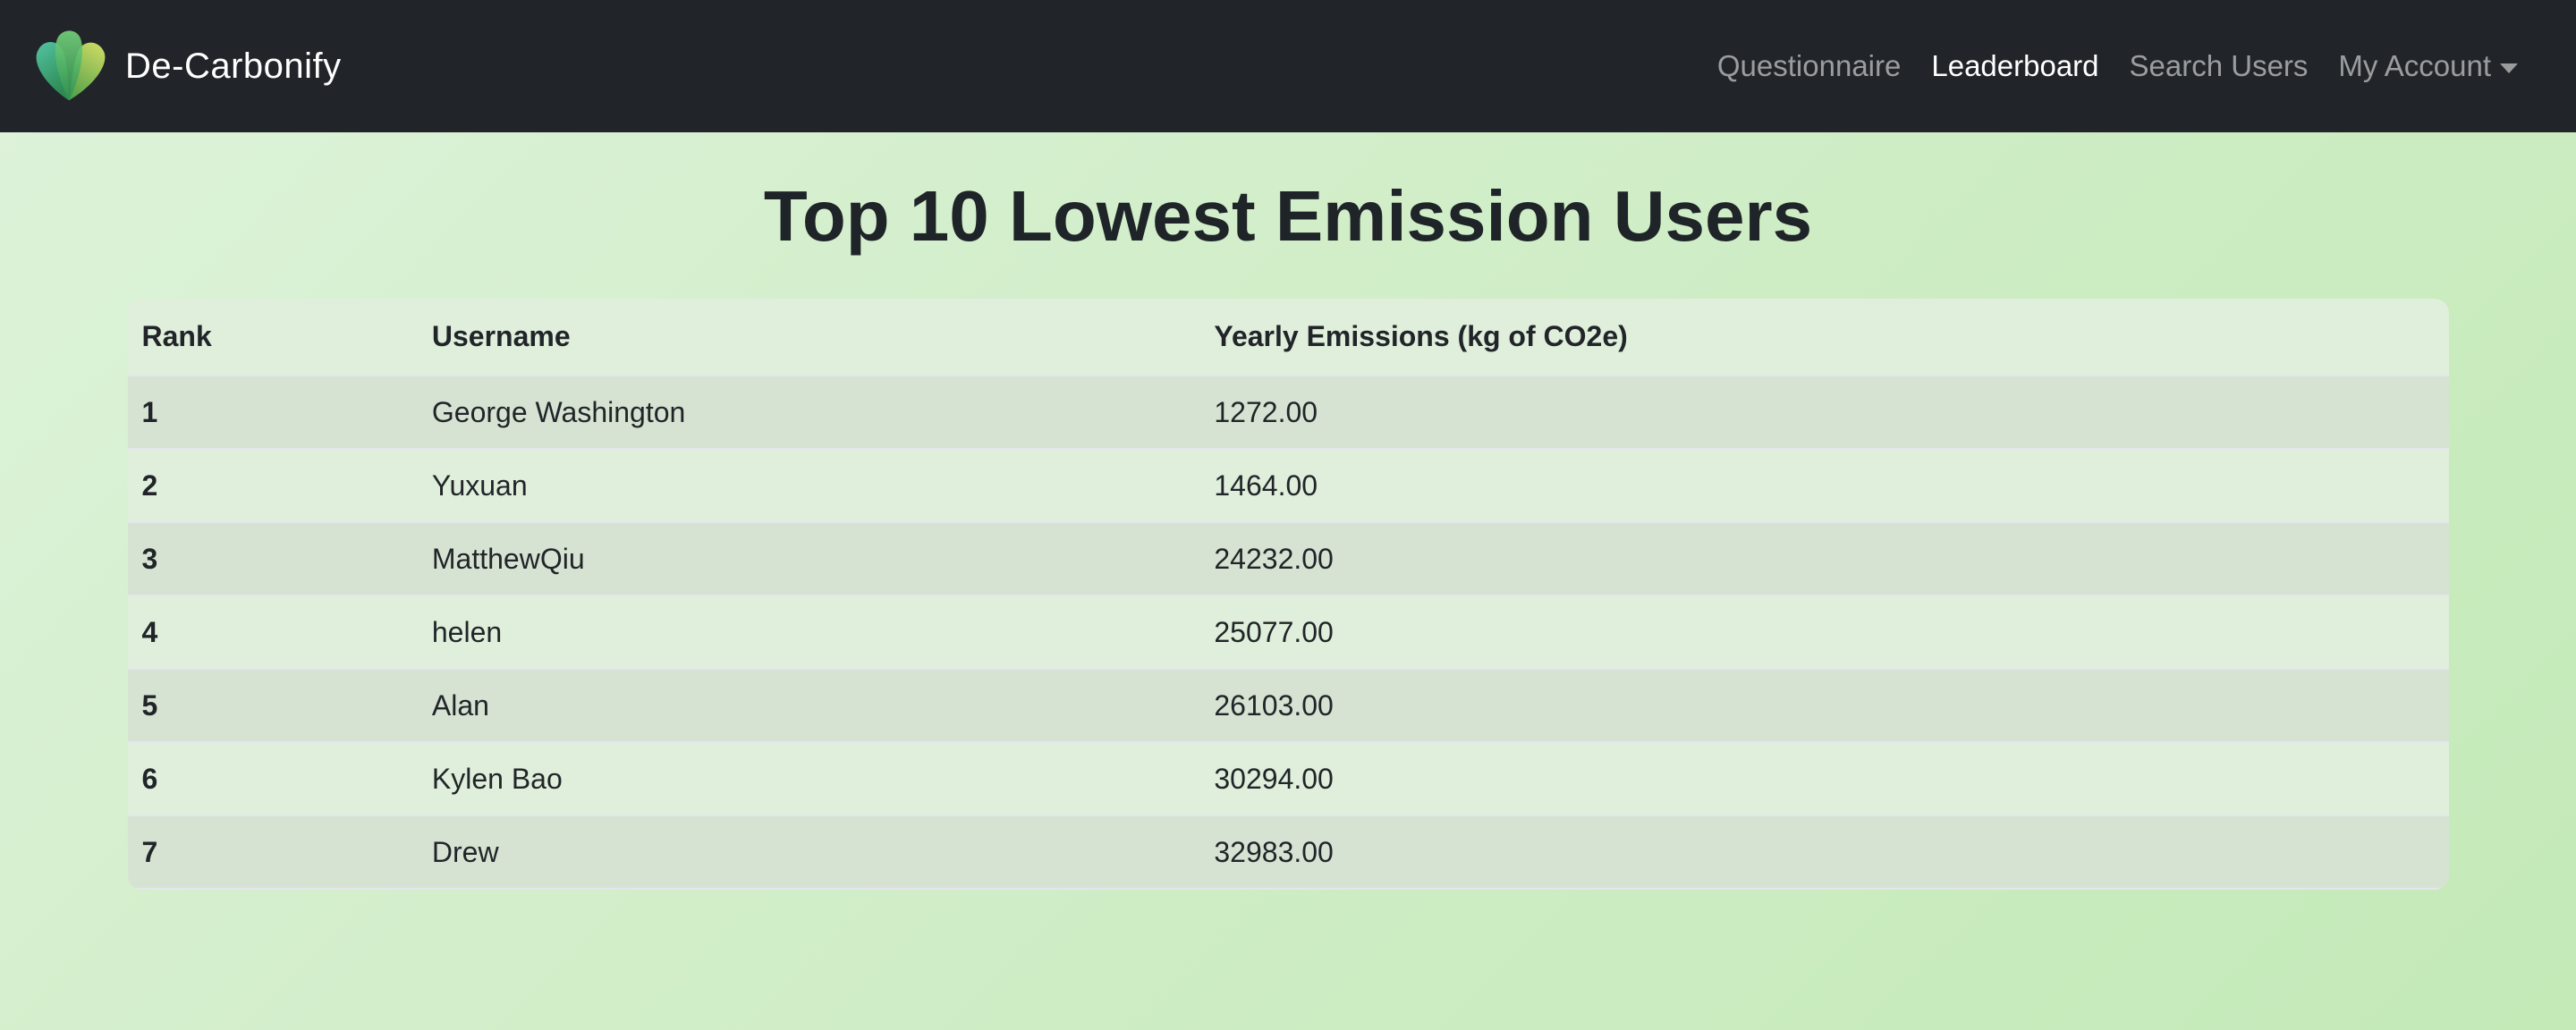  I want to click on table-row: 4 helen 25077.00, so click(1288, 632).